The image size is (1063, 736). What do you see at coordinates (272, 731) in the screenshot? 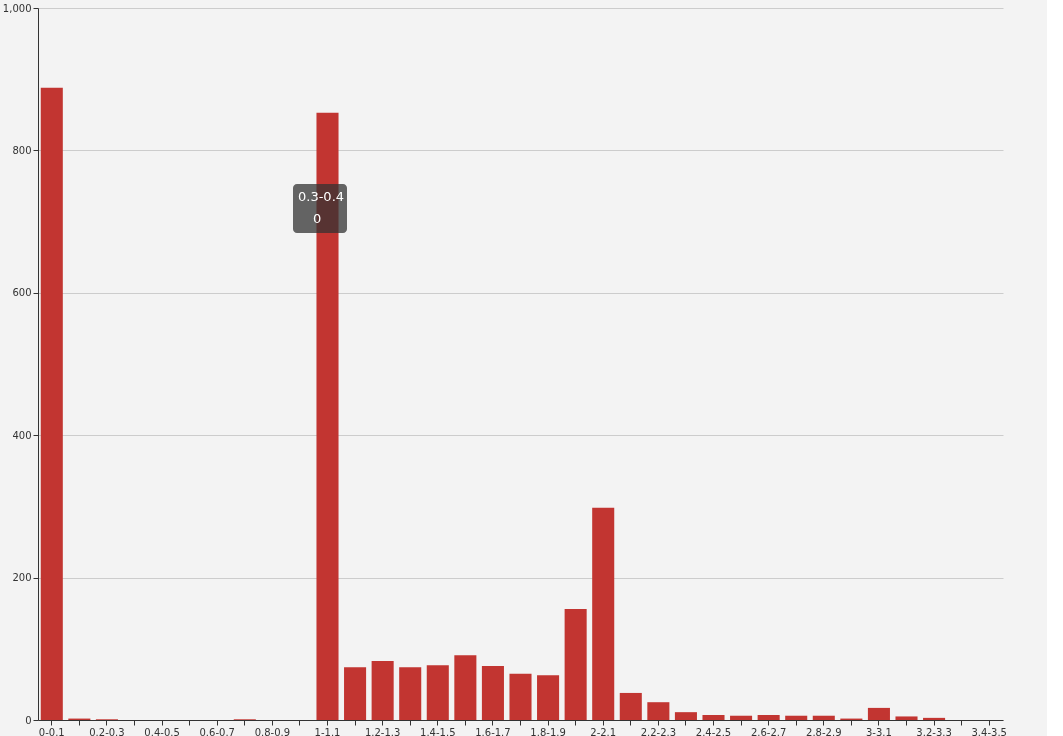
I see `x-tick-label: 0.8-0.9` at bounding box center [272, 731].